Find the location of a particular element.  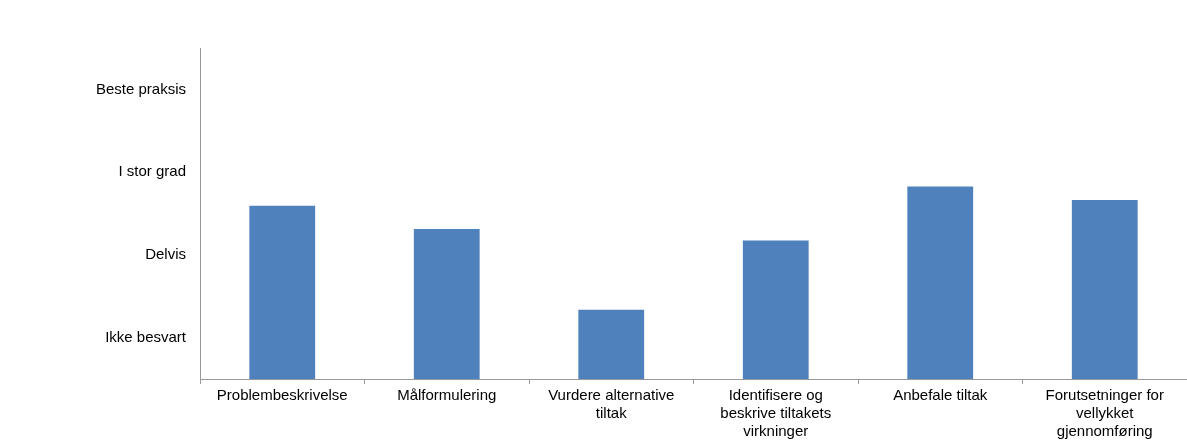

text: Beste praksis is located at coordinates (140, 88).